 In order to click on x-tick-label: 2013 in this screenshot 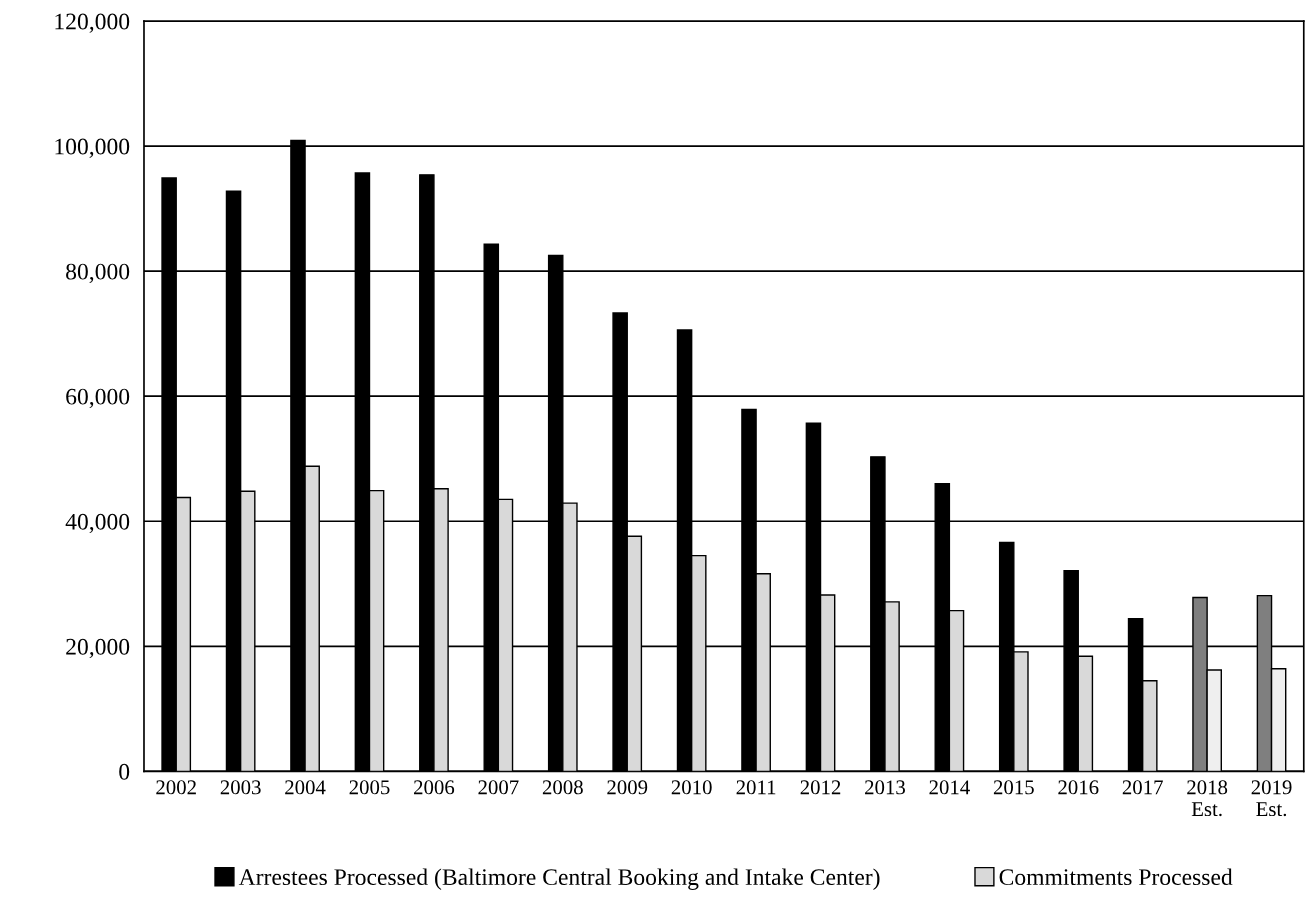, I will do `click(885, 787)`.